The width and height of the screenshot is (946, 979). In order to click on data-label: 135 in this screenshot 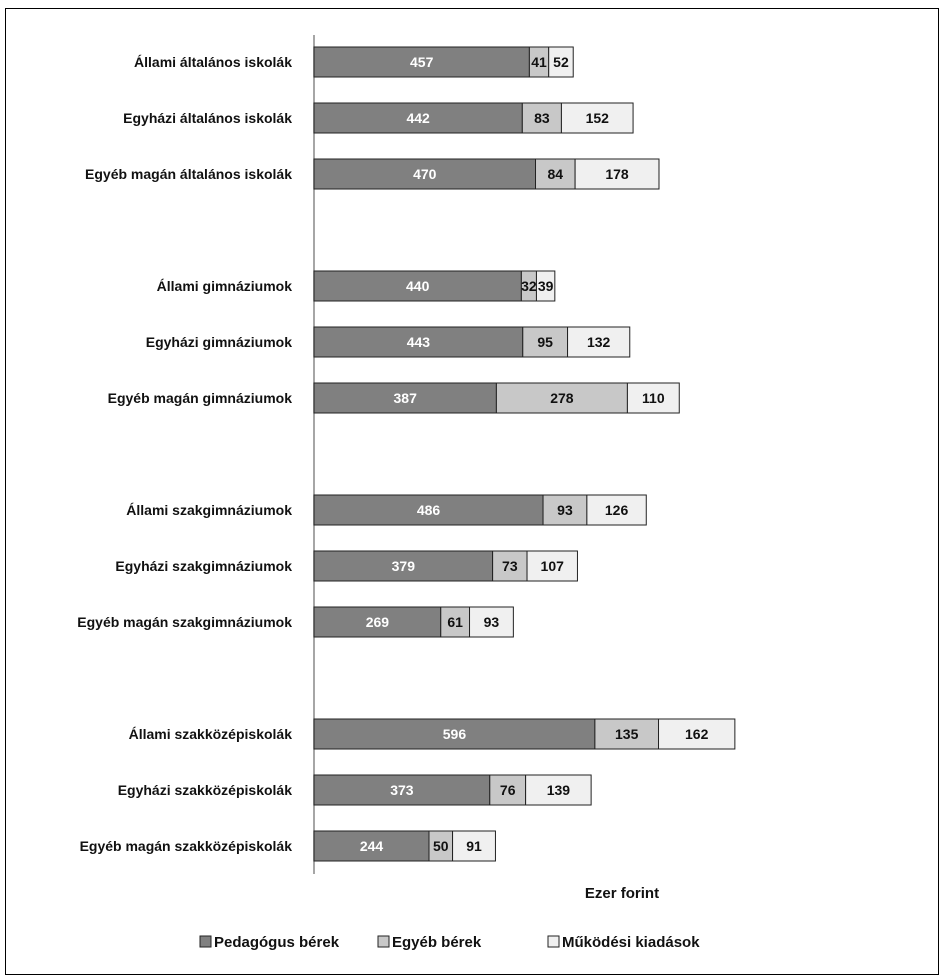, I will do `click(627, 734)`.